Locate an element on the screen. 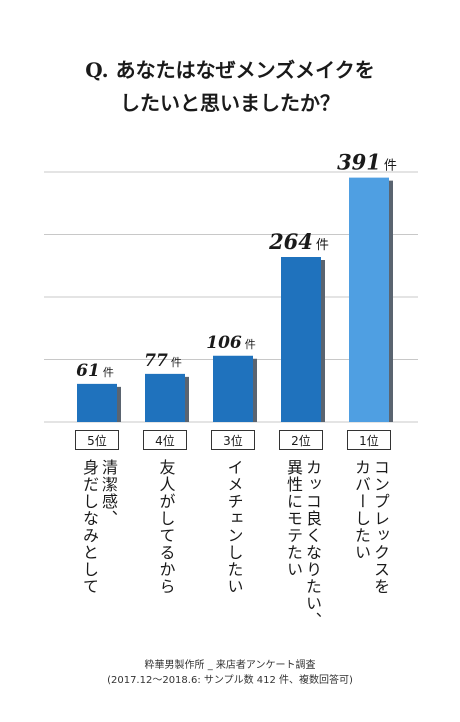 This screenshot has height=722, width=460. value-label-4: 391 件 is located at coordinates (367, 162).